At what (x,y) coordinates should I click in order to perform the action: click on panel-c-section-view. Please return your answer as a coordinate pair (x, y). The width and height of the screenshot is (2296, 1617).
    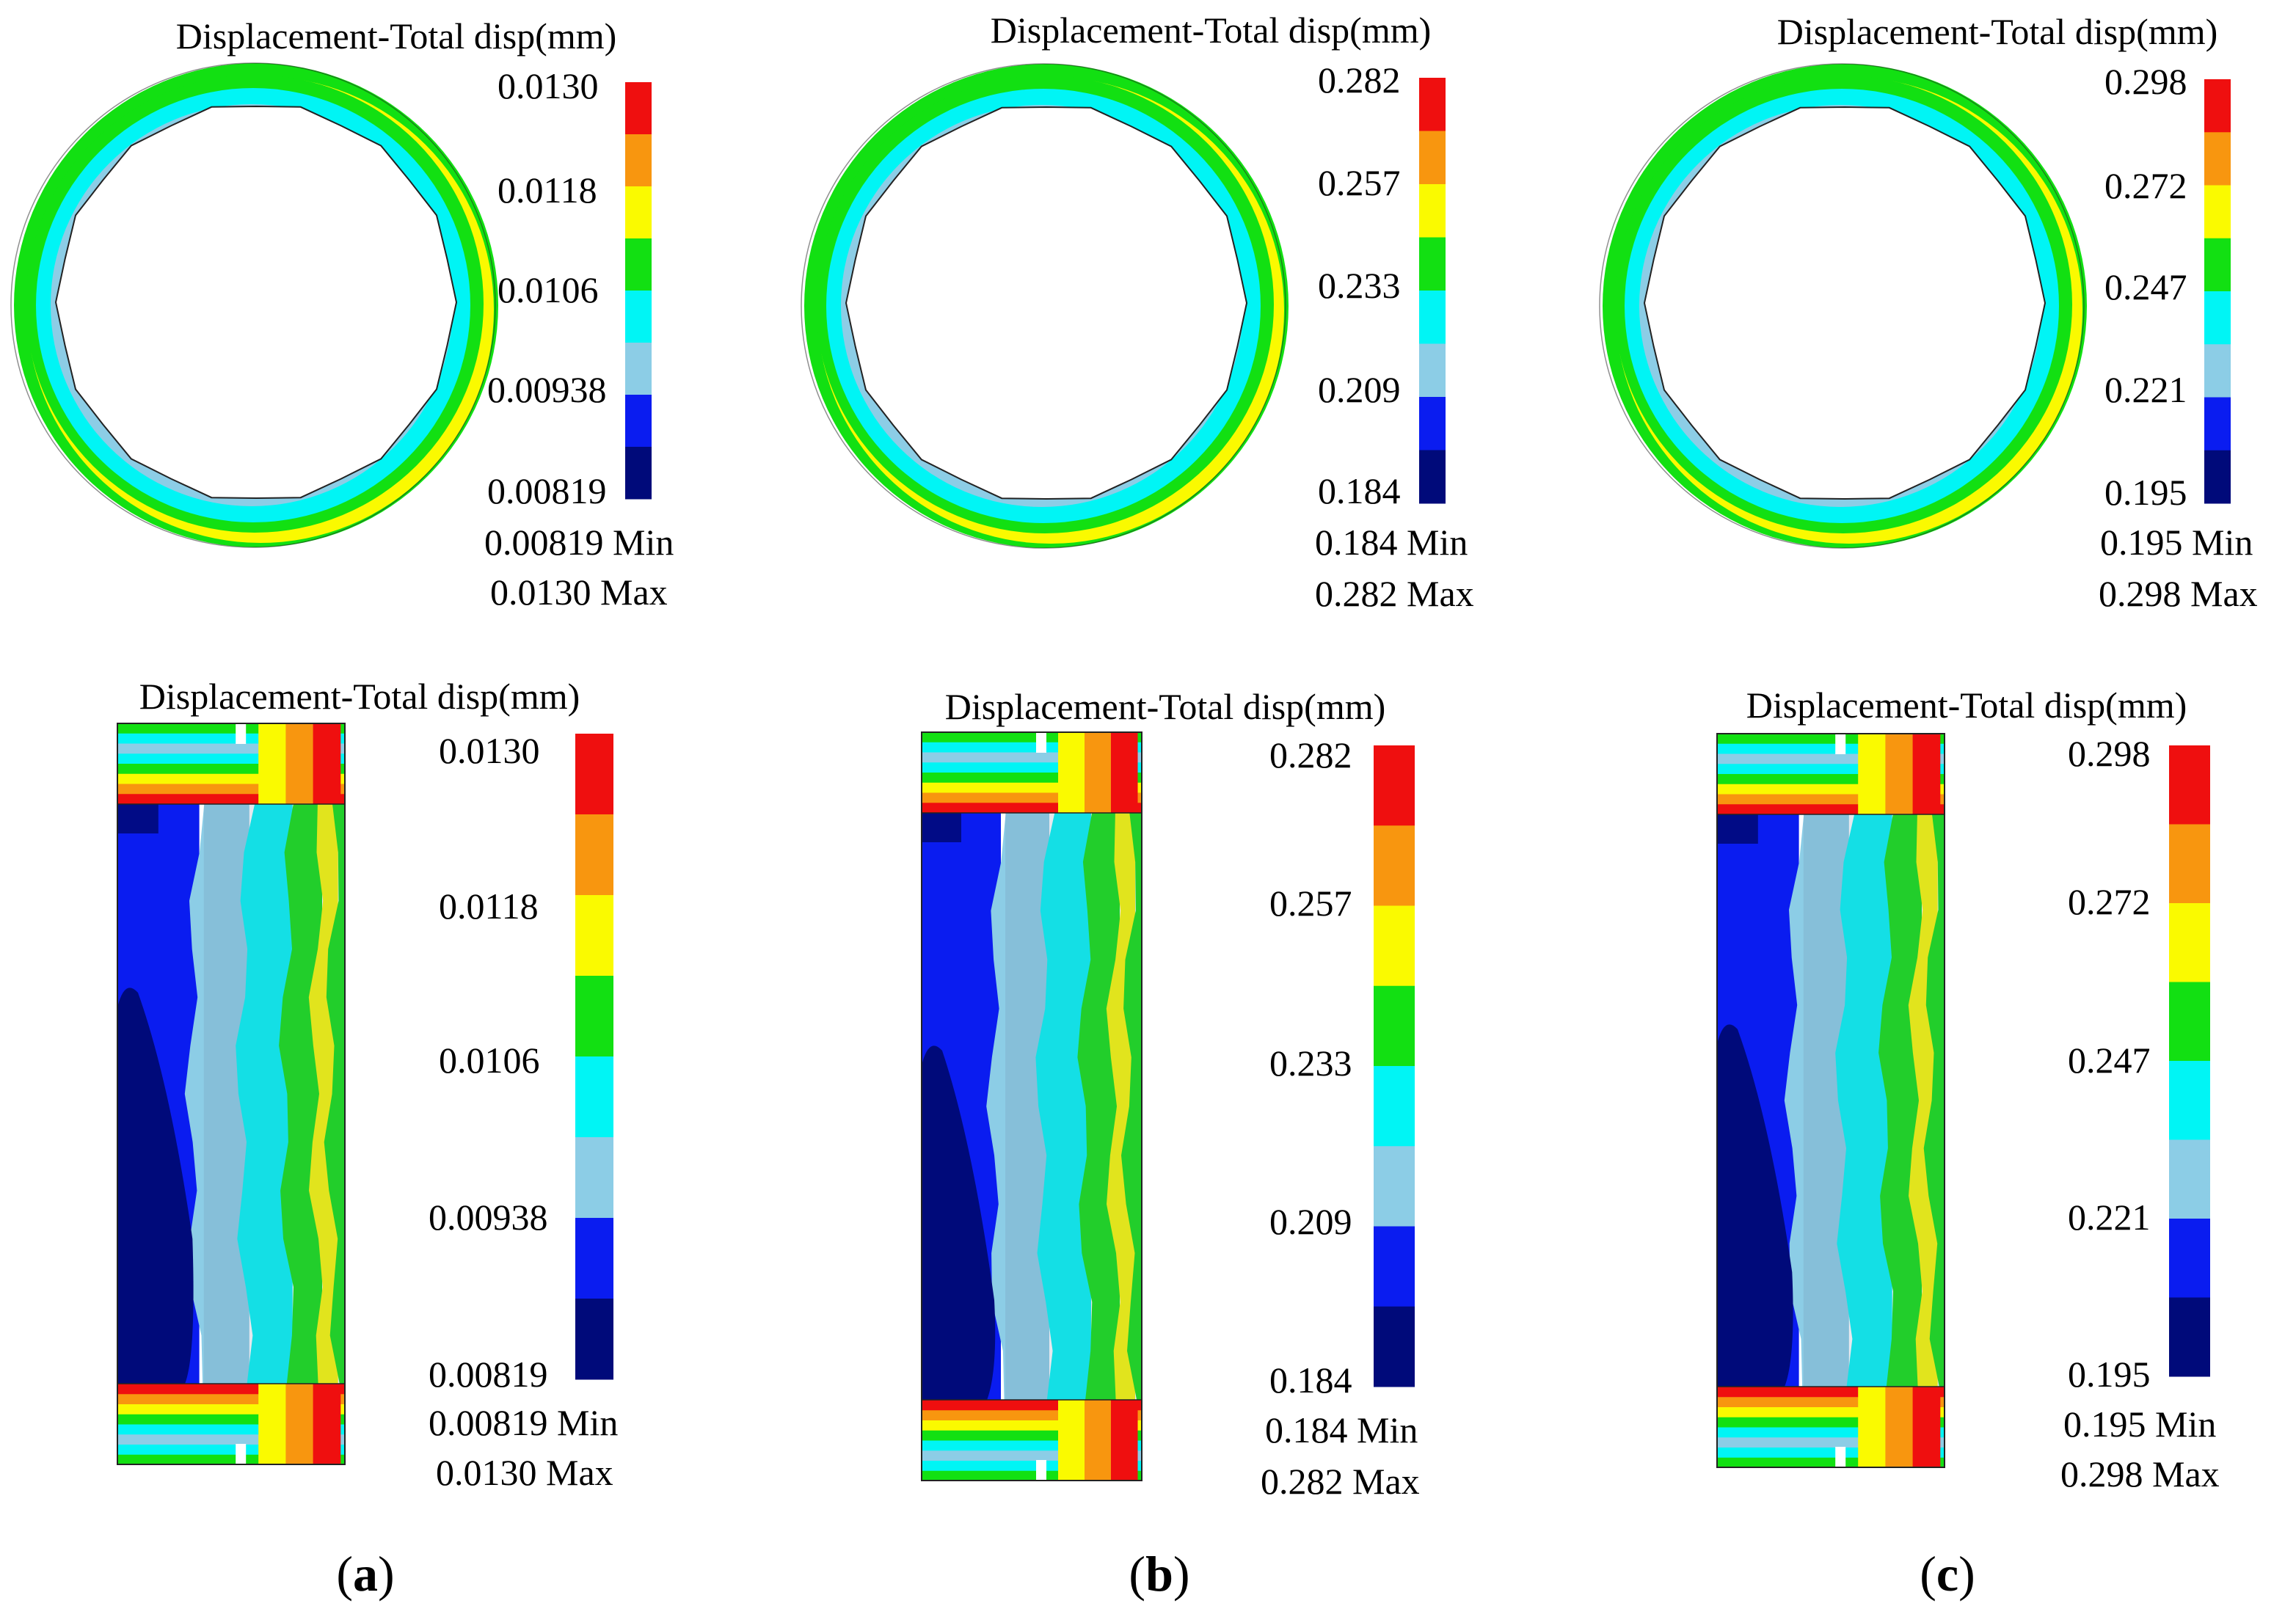
    Looking at the image, I should click on (1830, 1100).